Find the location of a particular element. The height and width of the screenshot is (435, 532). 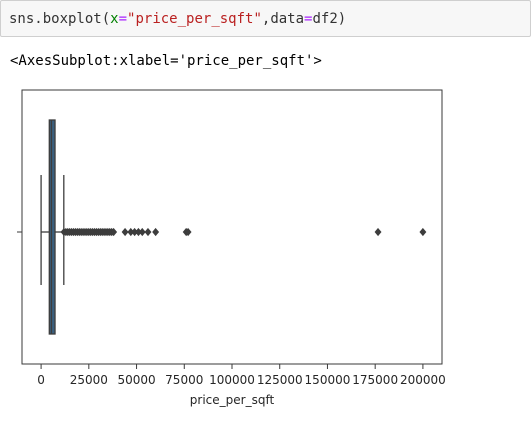

code-token: ,data is located at coordinates (283, 19).